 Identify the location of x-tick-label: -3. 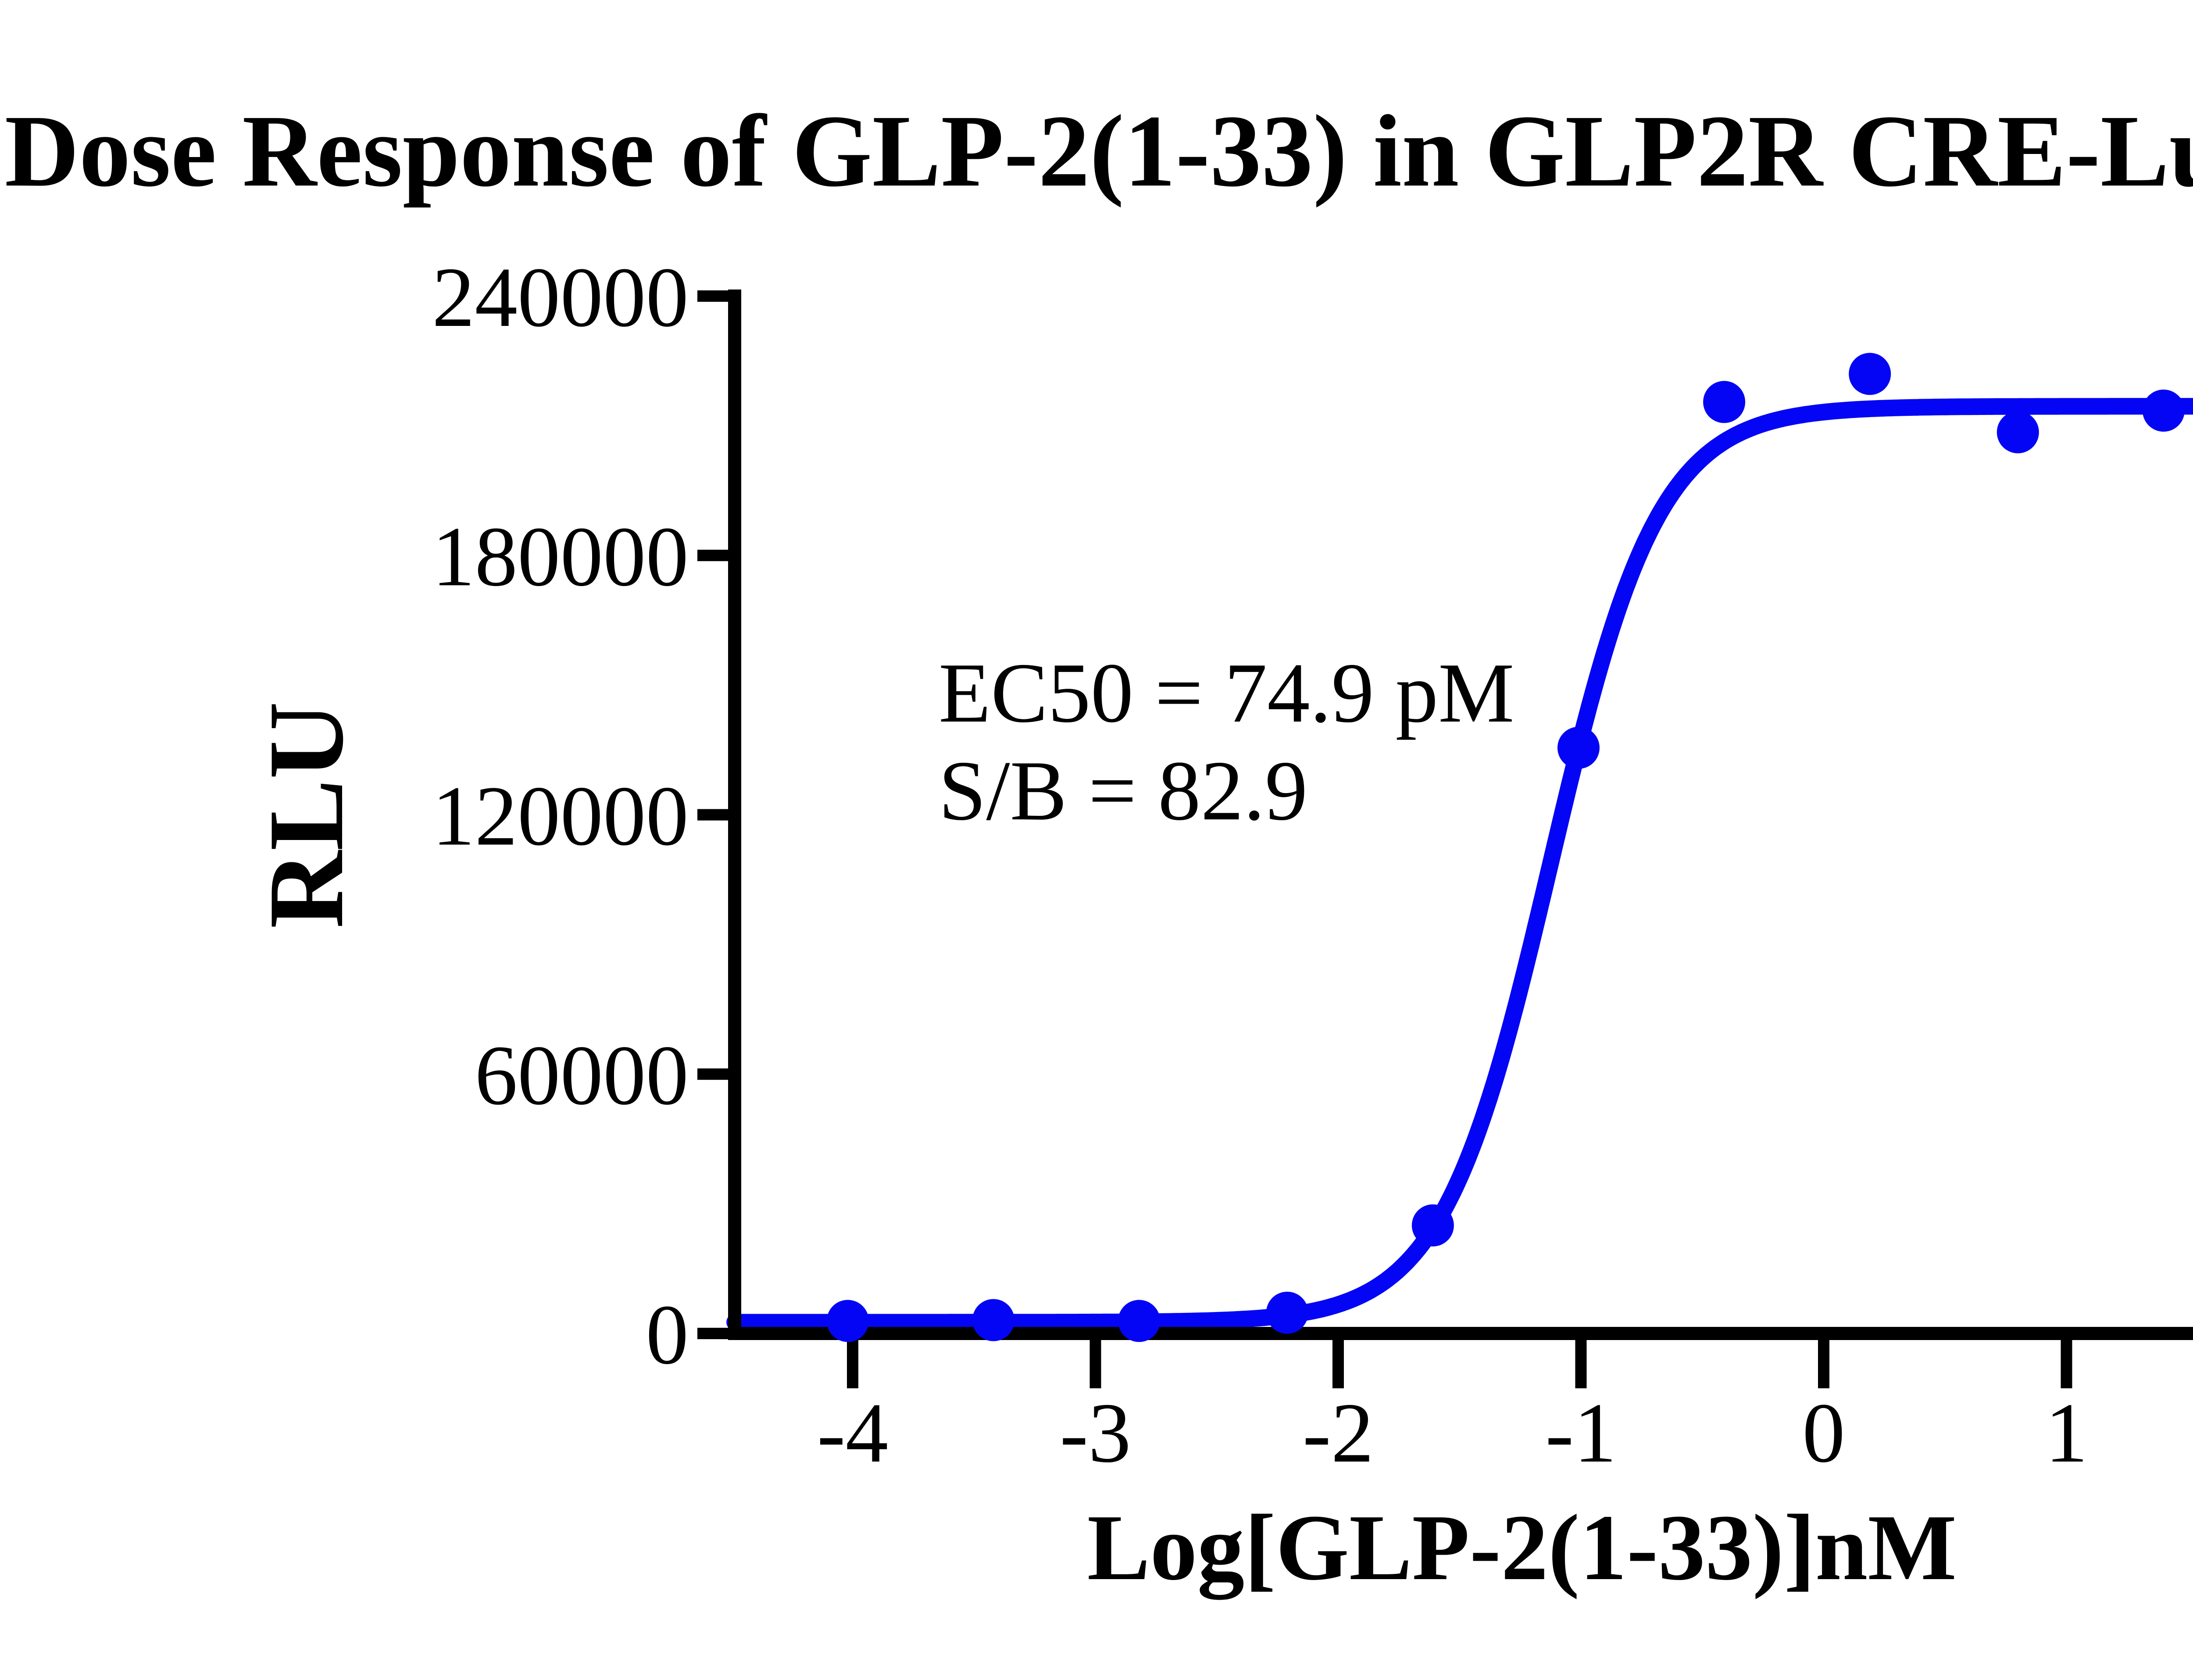
(1095, 1433).